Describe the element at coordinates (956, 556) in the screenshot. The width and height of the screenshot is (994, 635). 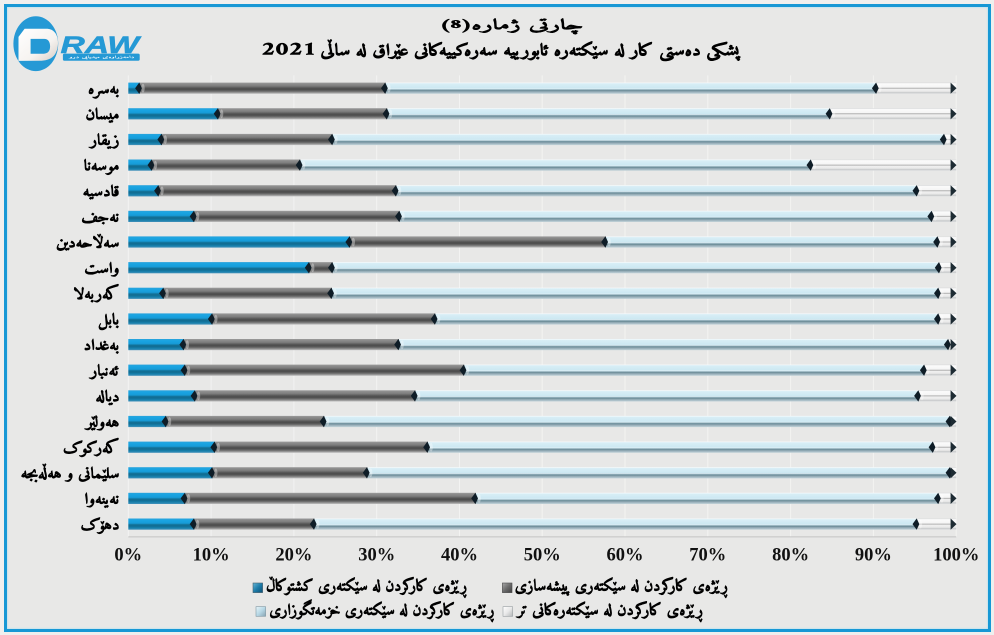
I see `svg-text: 100%` at that location.